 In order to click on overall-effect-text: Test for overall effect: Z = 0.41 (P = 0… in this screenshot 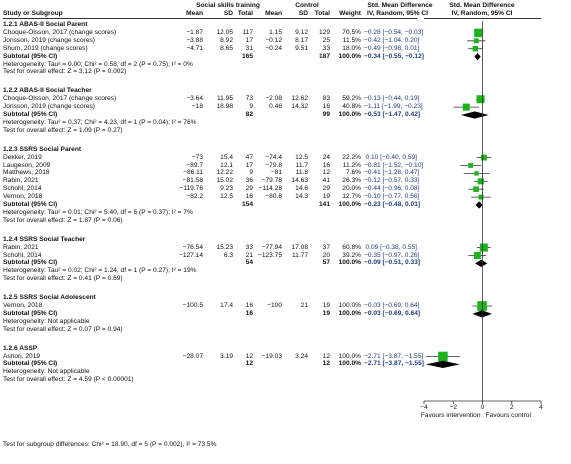, I will do `click(63, 279)`.